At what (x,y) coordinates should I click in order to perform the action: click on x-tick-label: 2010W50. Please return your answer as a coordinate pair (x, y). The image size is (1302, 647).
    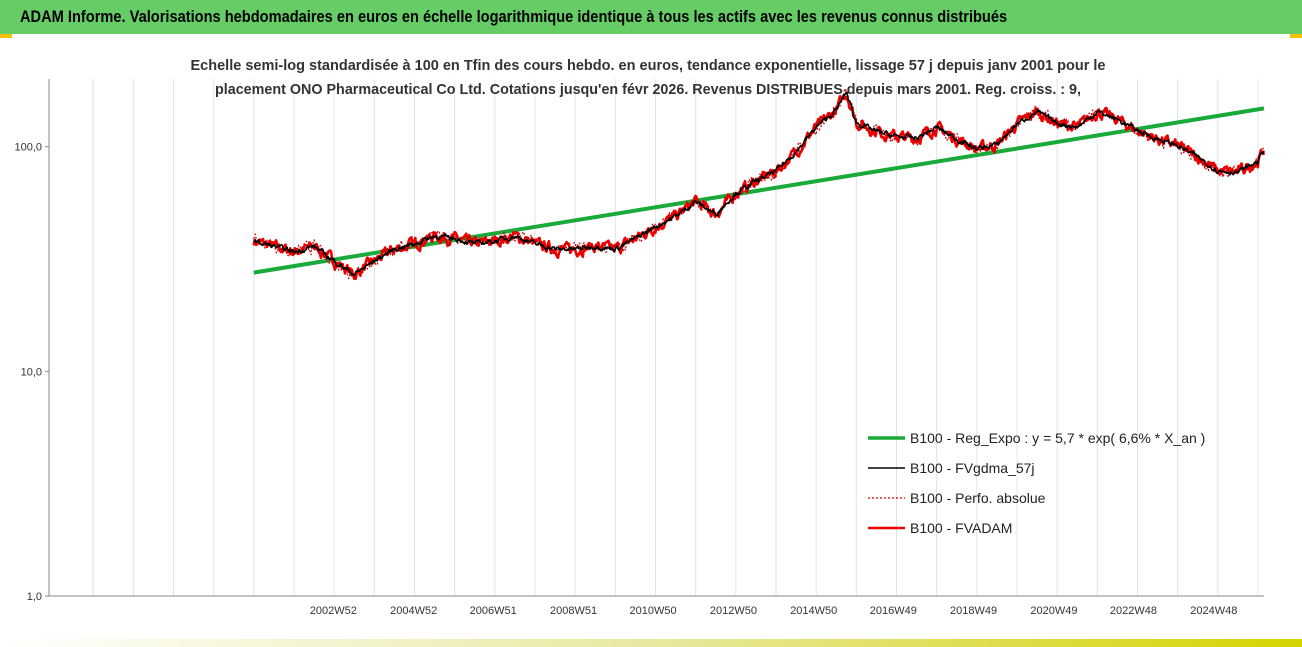
    Looking at the image, I should click on (653, 611).